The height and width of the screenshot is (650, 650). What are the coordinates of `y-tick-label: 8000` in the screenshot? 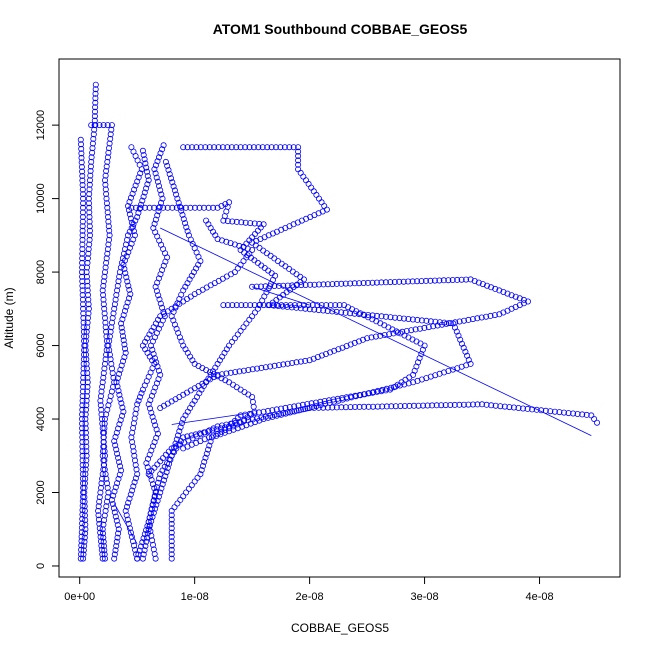 It's located at (41, 272).